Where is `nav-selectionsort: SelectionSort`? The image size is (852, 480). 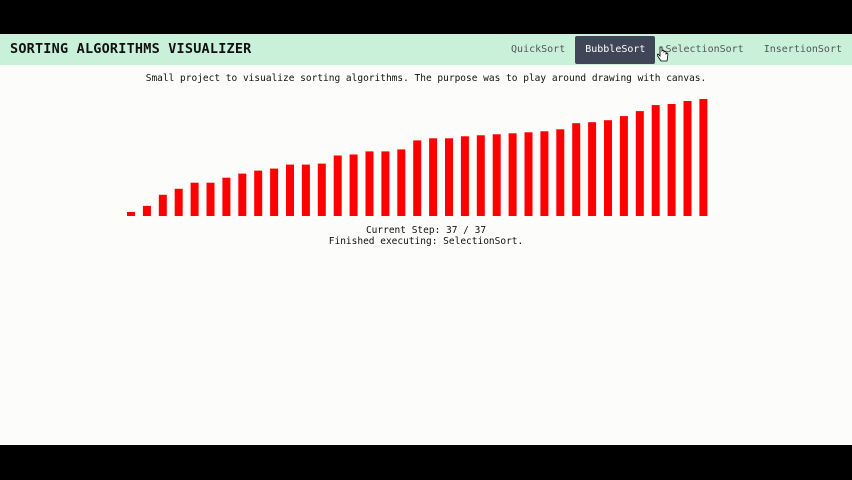 nav-selectionsort: SelectionSort is located at coordinates (704, 49).